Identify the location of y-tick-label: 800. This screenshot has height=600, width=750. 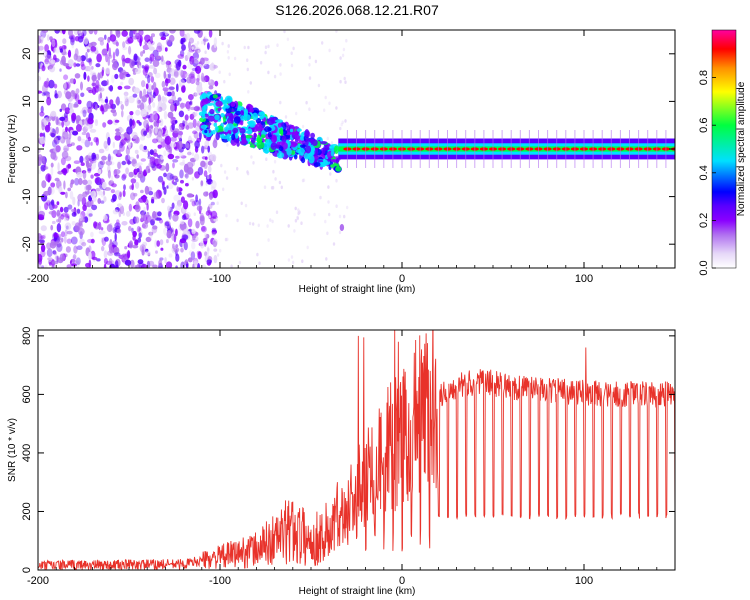
(27, 336).